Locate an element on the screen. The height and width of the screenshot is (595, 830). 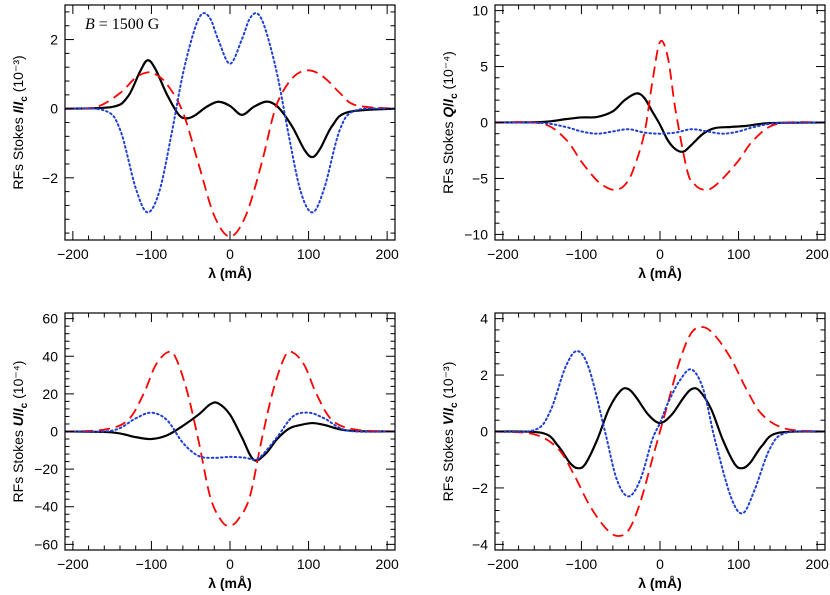
y-tick-label: 60 is located at coordinates (50, 319).